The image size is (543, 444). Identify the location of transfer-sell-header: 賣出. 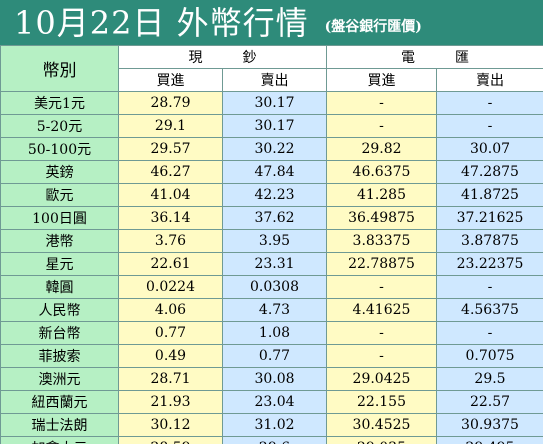
(489, 80).